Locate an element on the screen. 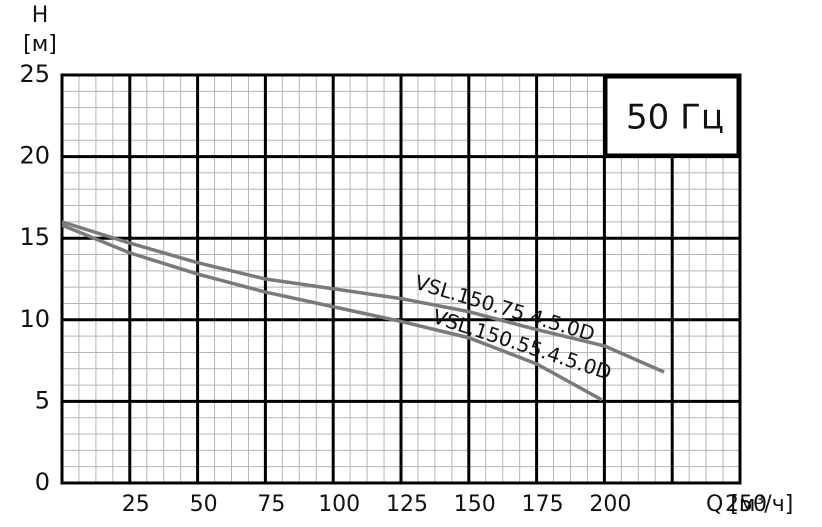  annotation: 50 Гц is located at coordinates (675, 118).